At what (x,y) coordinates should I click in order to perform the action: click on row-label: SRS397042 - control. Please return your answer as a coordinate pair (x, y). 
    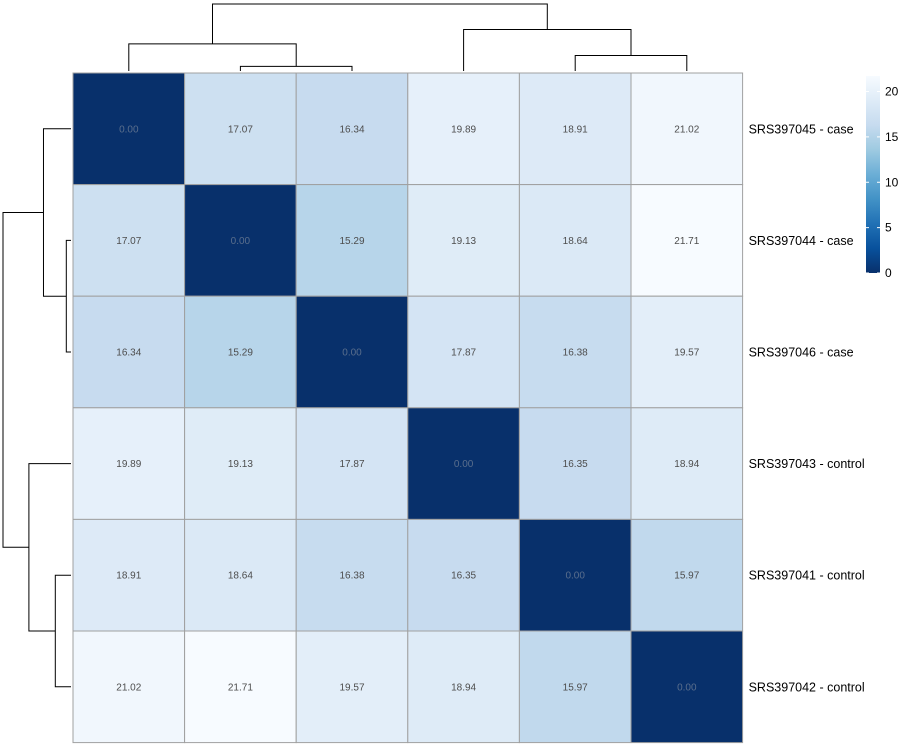
    Looking at the image, I should click on (807, 687).